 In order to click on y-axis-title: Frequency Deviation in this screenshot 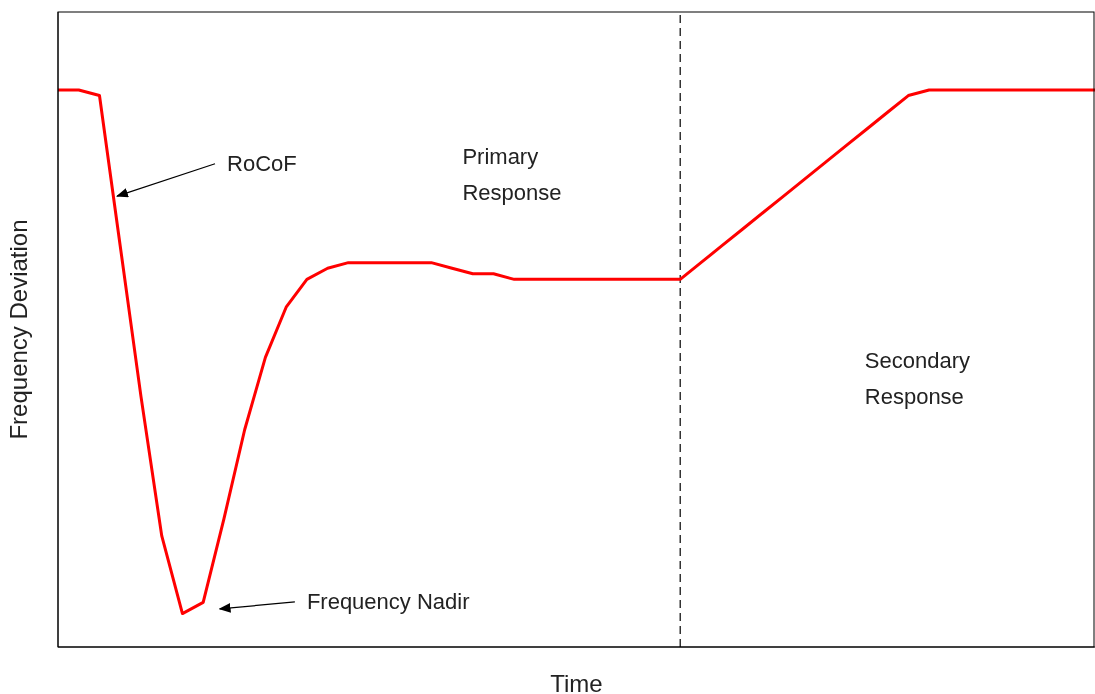, I will do `click(18, 329)`.